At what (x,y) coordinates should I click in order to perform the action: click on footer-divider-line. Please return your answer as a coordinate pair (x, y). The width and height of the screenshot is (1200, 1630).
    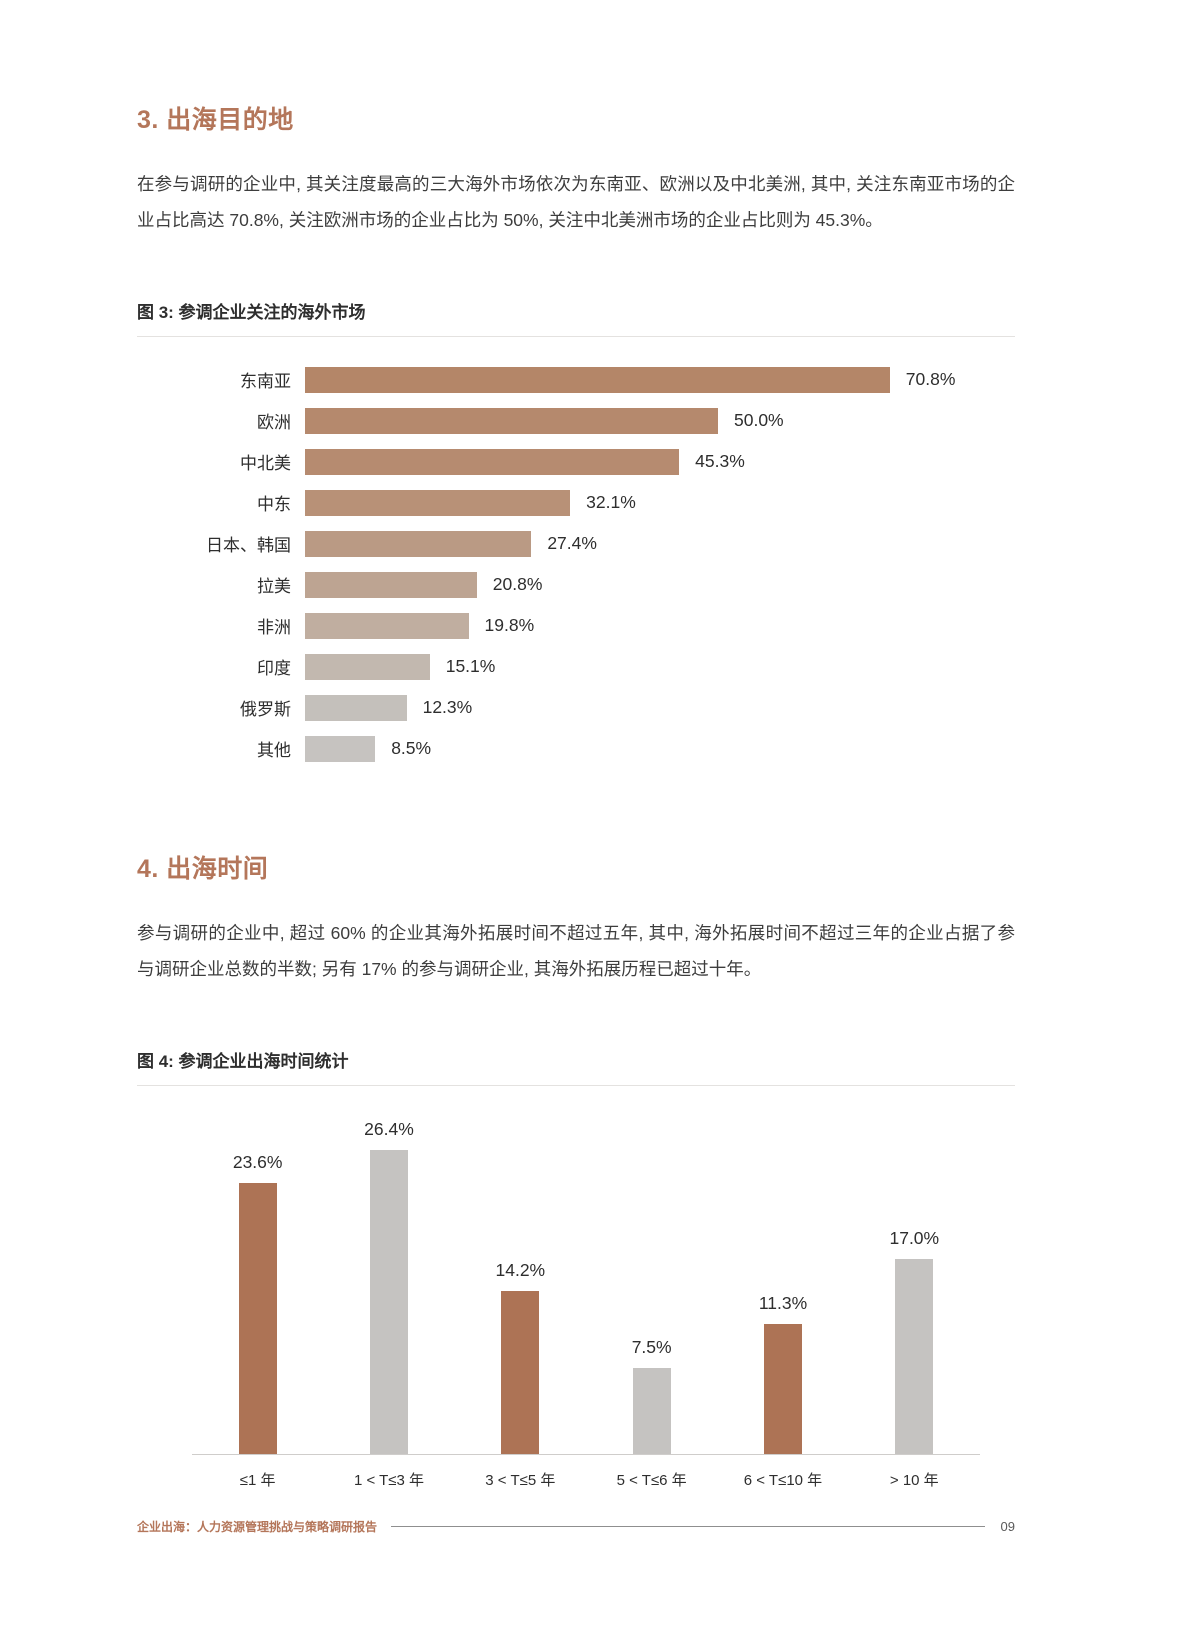
    Looking at the image, I should click on (688, 1526).